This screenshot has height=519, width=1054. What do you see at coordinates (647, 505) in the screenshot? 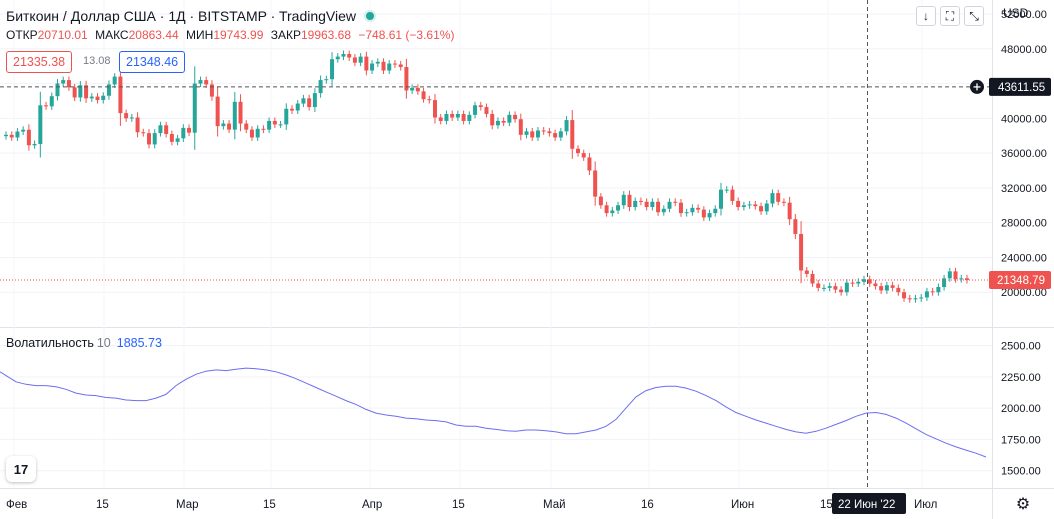
I see `time-tick-label: 16` at bounding box center [647, 505].